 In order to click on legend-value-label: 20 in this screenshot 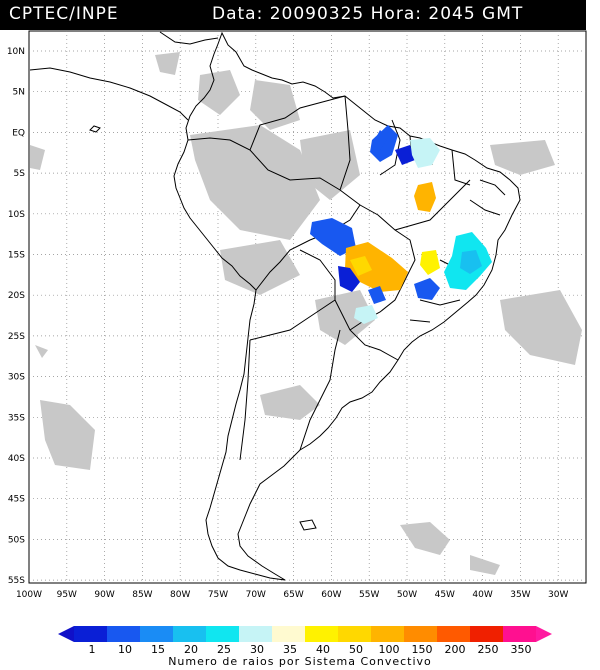, I will do `click(191, 649)`.